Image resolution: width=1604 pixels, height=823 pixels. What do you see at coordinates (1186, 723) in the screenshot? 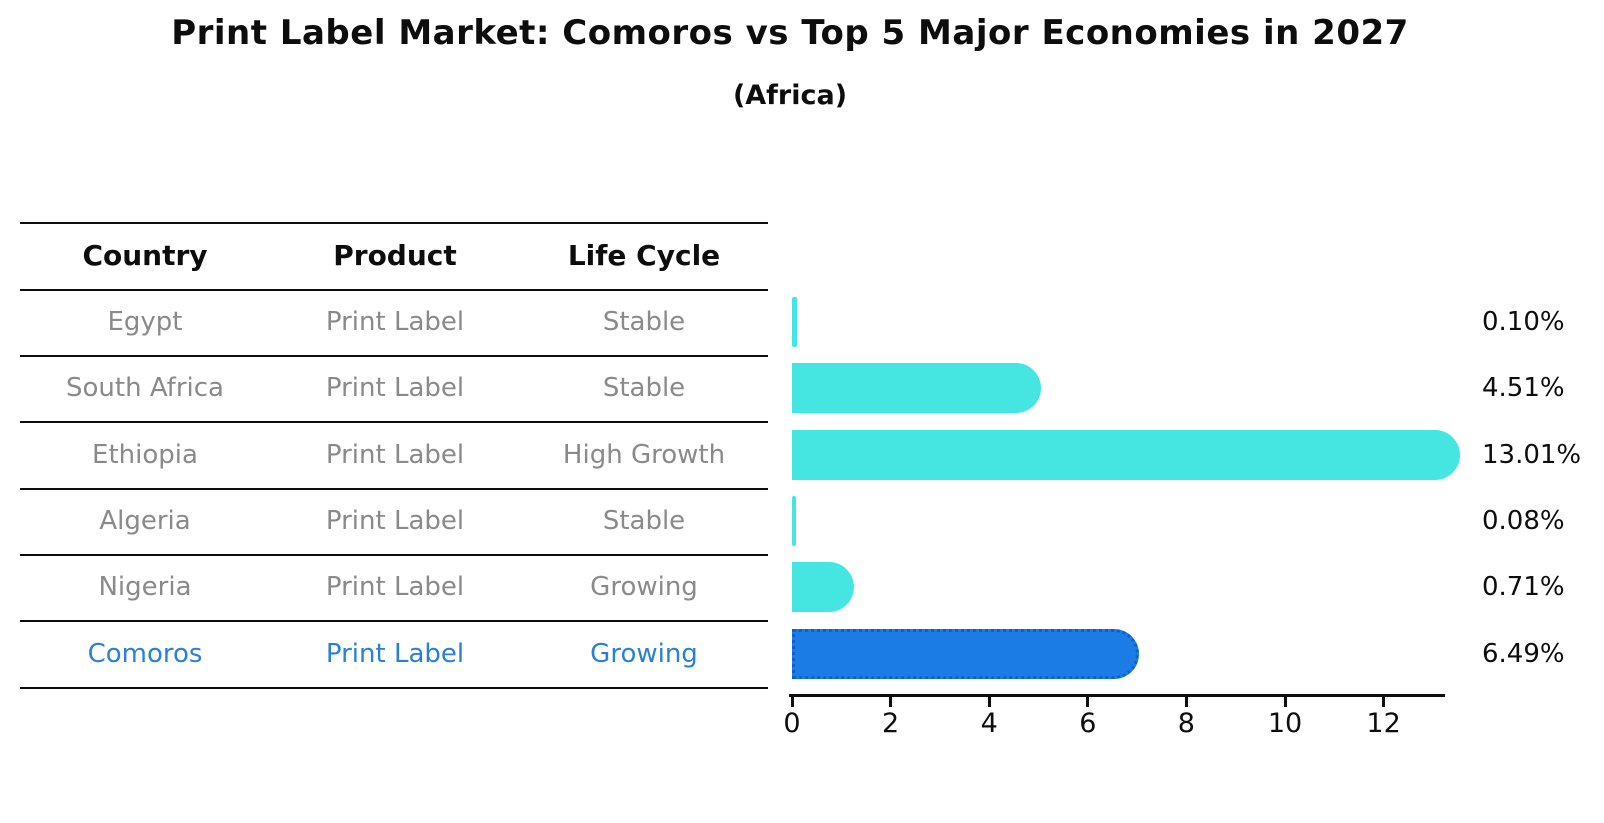
I see `axis-tick-label: 8` at bounding box center [1186, 723].